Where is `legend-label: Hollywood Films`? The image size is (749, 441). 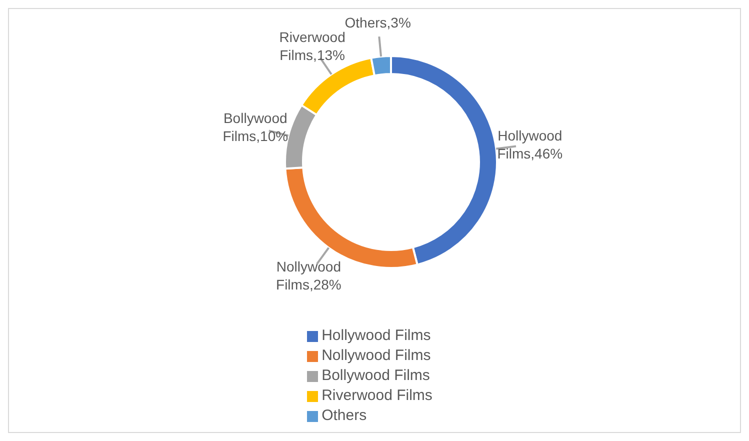
legend-label: Hollywood Films is located at coordinates (376, 335).